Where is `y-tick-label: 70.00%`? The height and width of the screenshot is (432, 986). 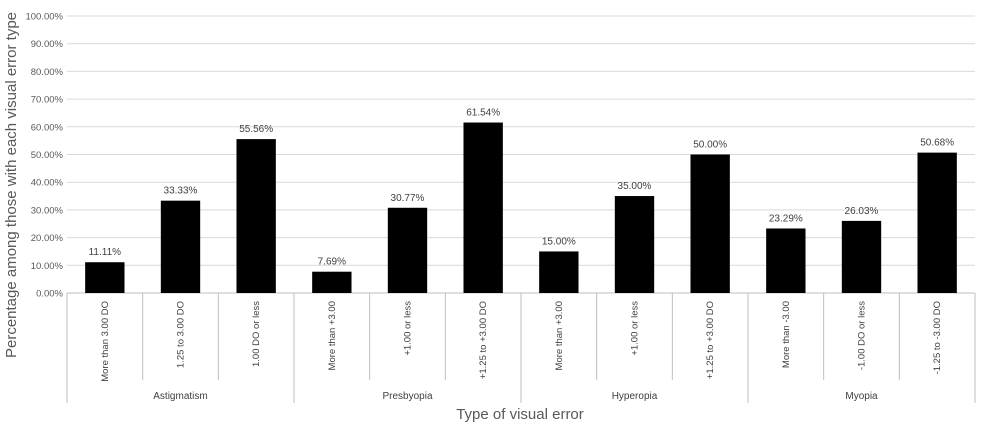 y-tick-label: 70.00% is located at coordinates (47, 100).